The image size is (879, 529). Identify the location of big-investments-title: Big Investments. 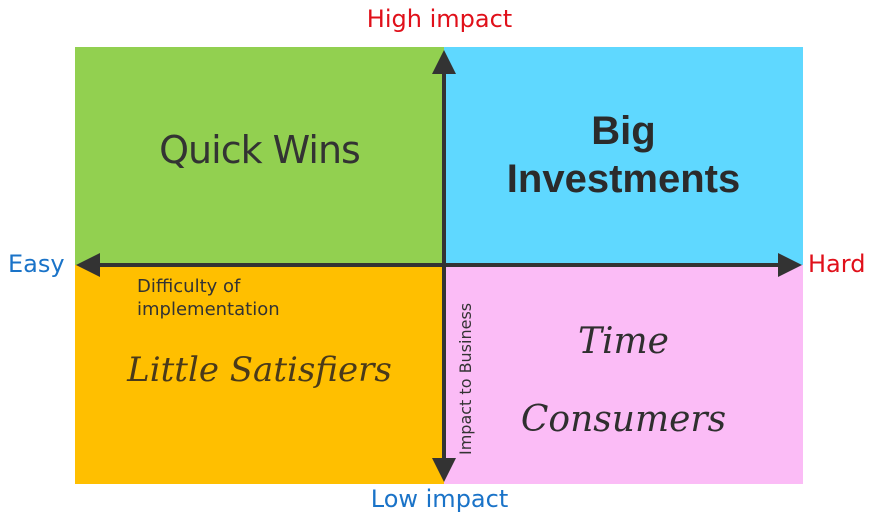
(623, 155).